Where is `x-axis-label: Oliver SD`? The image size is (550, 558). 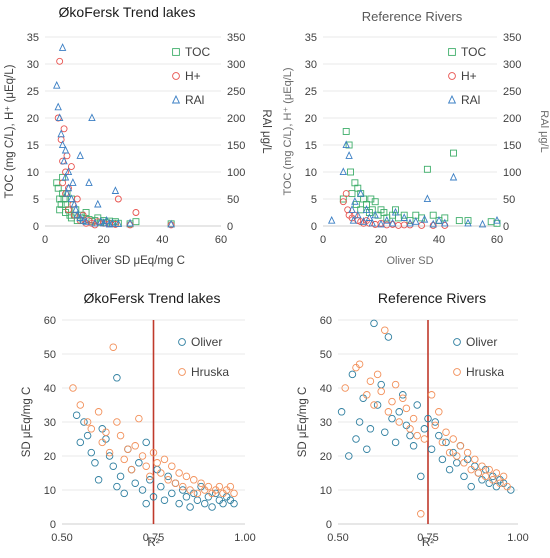 x-axis-label: Oliver SD is located at coordinates (409, 261).